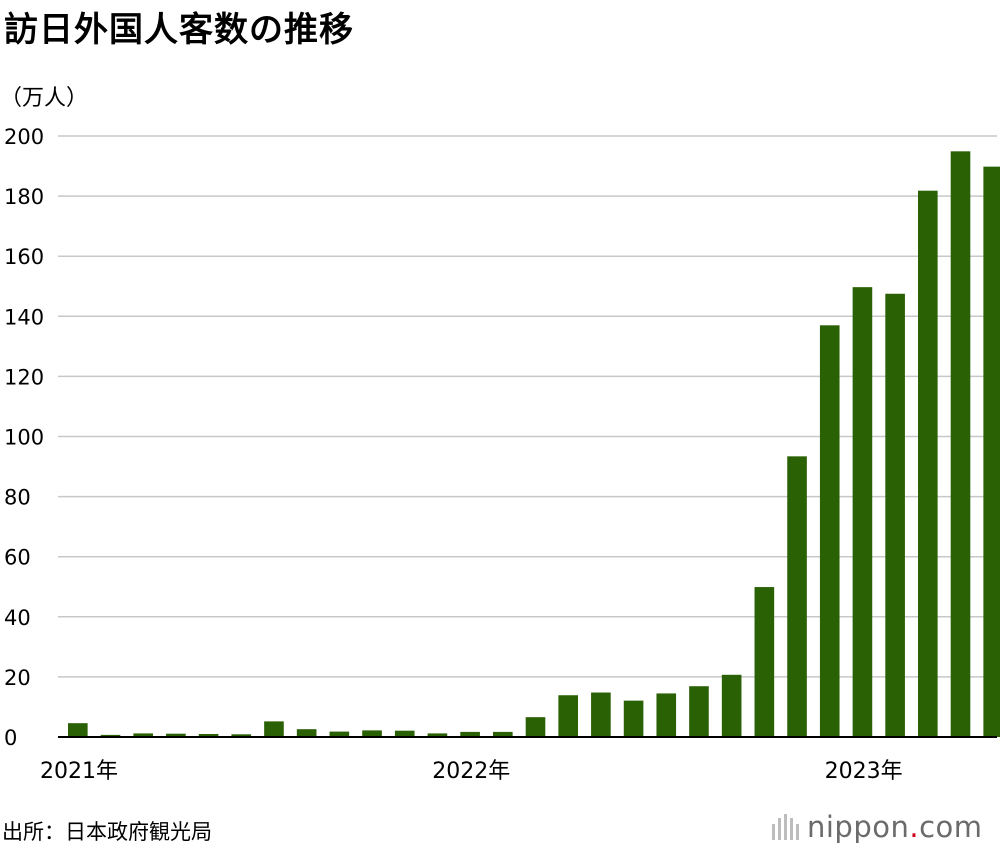  I want to click on x-tick-label: 2021年, so click(79, 771).